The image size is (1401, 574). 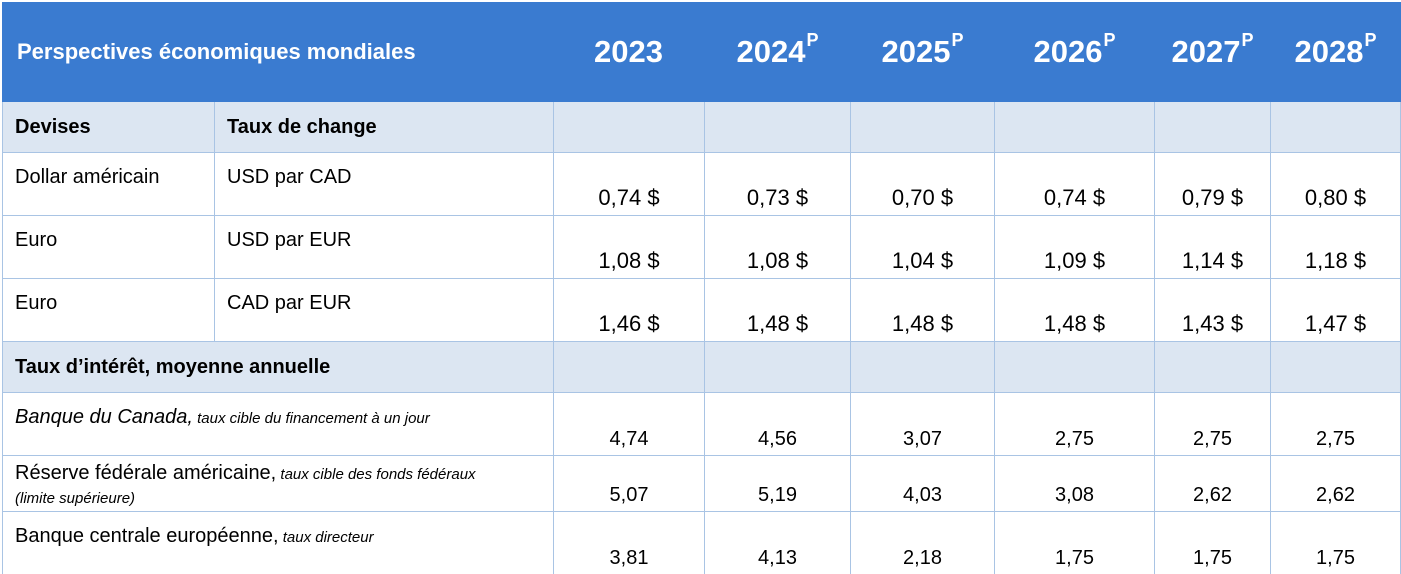 What do you see at coordinates (702, 367) in the screenshot?
I see `section-row-interest-rates: Taux d’intérêt, moyenne annuelle` at bounding box center [702, 367].